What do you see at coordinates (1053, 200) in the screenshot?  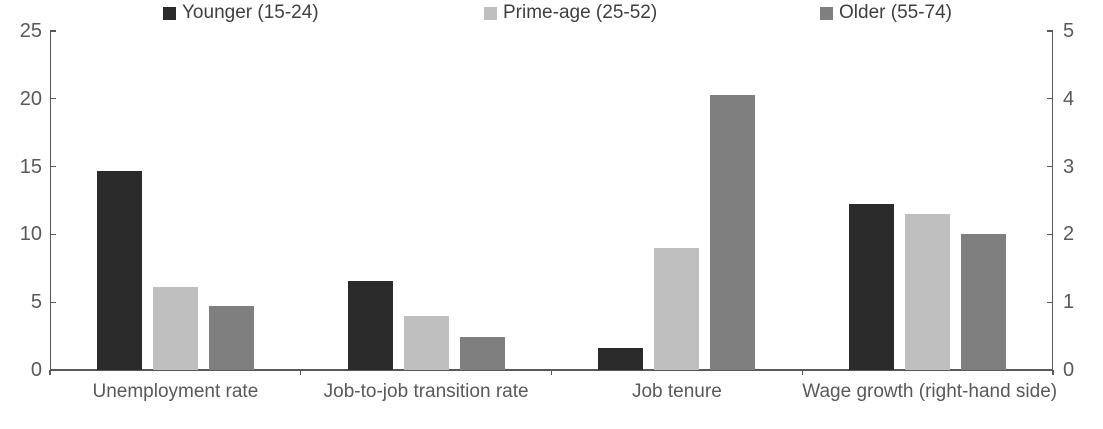 I see `right-y-axis-line` at bounding box center [1053, 200].